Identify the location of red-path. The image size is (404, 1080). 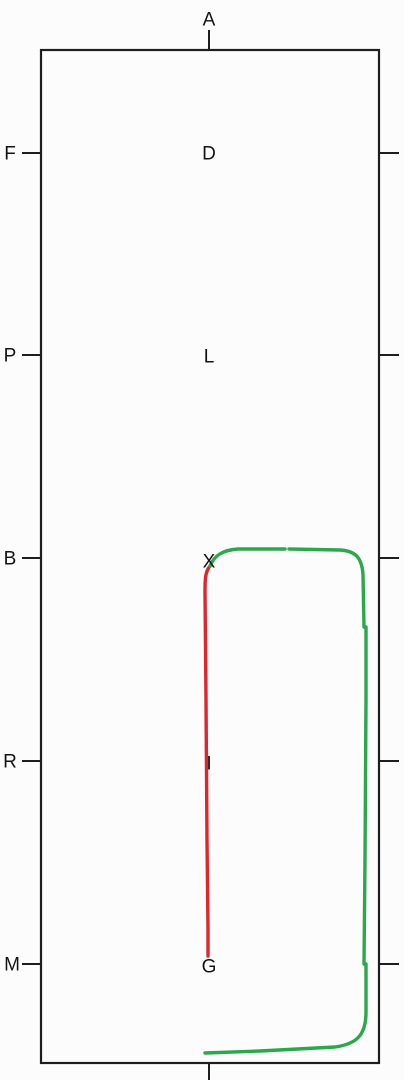
(207, 761).